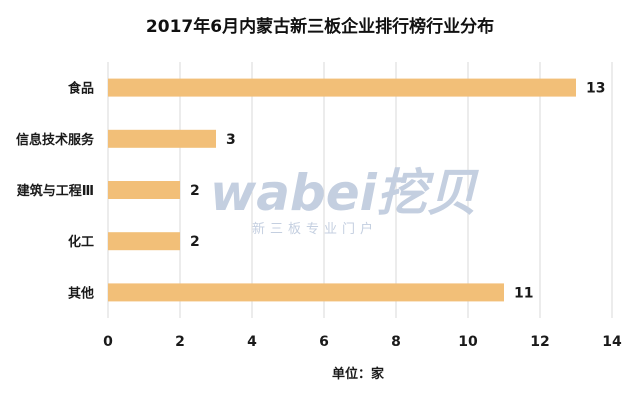 Image resolution: width=640 pixels, height=400 pixels. I want to click on x-tick-label: 14, so click(612, 342).